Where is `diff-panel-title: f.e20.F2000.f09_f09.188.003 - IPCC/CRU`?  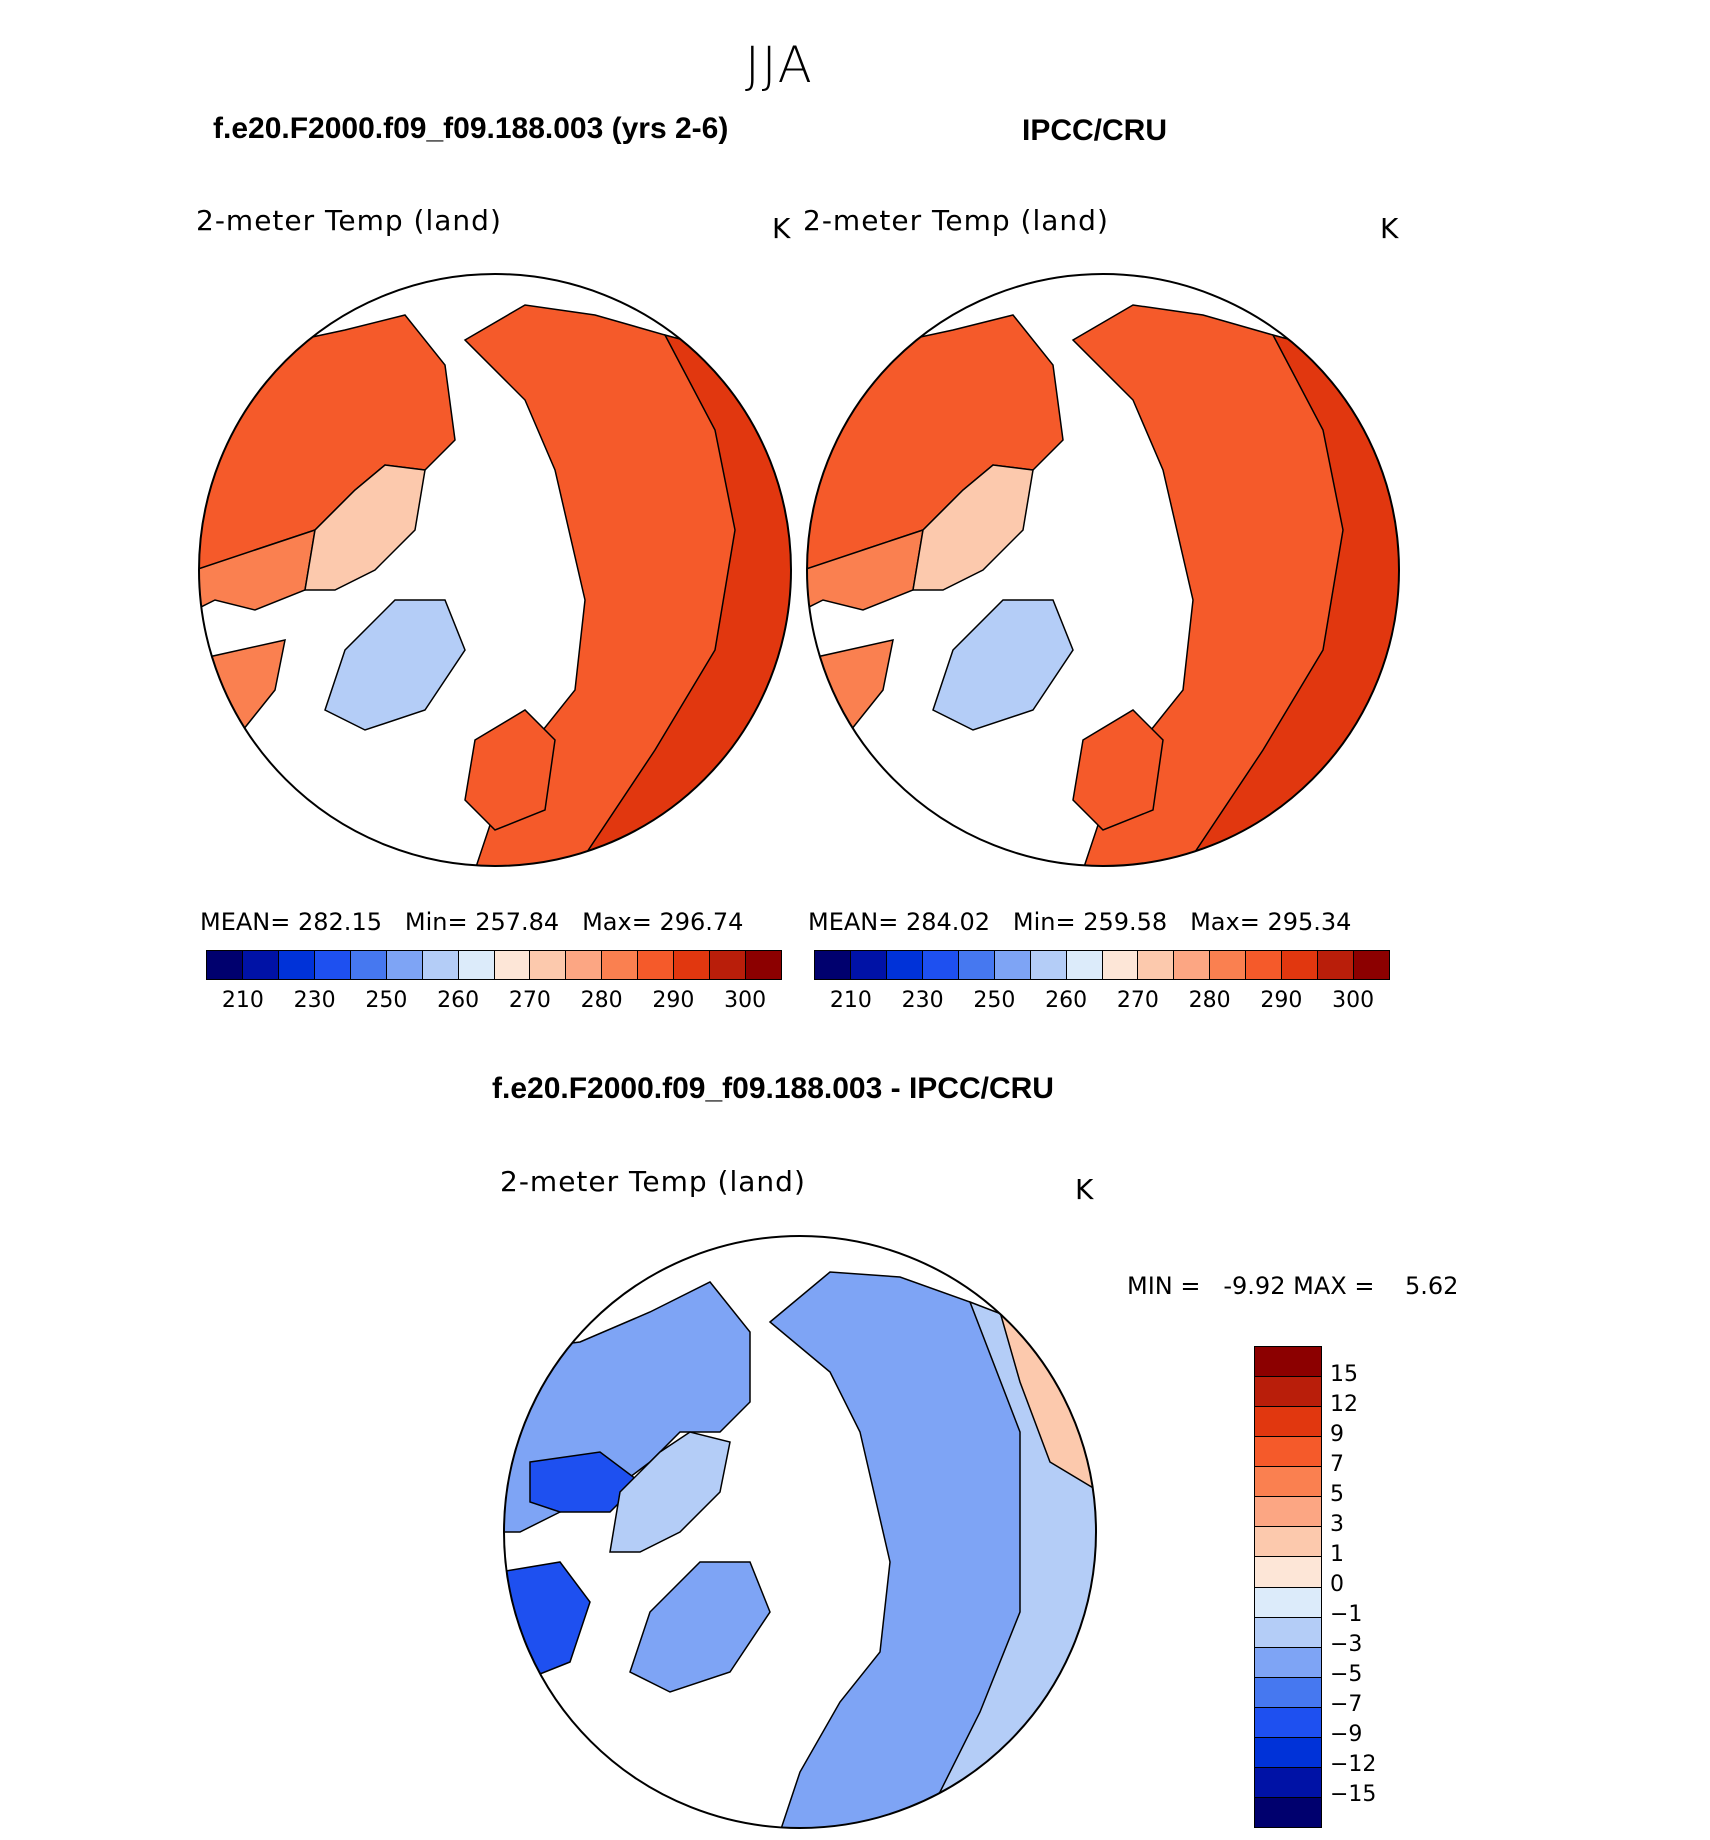
diff-panel-title: f.e20.F2000.f09_f09.188.003 - IPCC/CRU is located at coordinates (773, 1088).